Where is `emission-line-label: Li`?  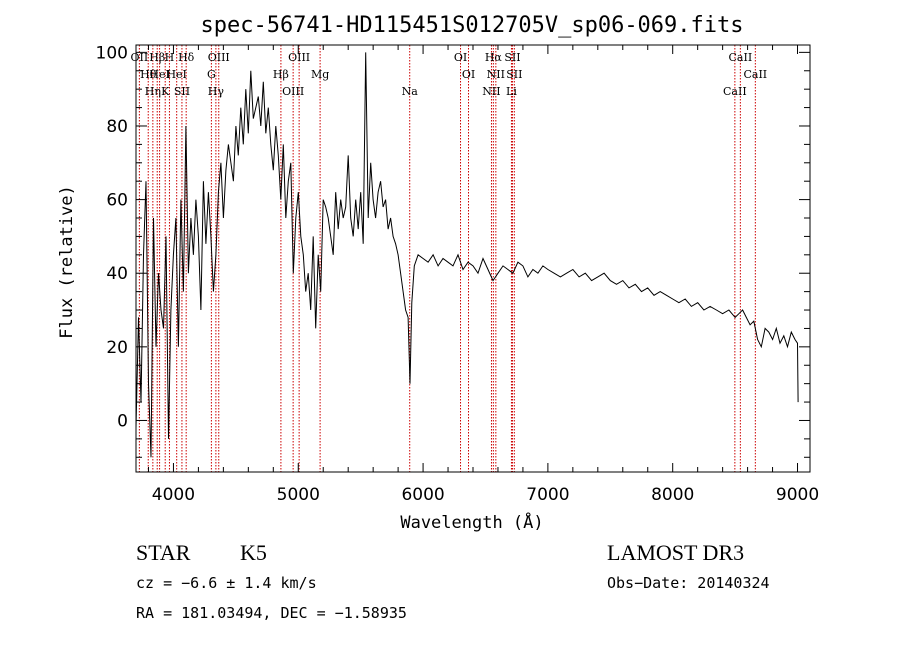 emission-line-label: Li is located at coordinates (511, 91).